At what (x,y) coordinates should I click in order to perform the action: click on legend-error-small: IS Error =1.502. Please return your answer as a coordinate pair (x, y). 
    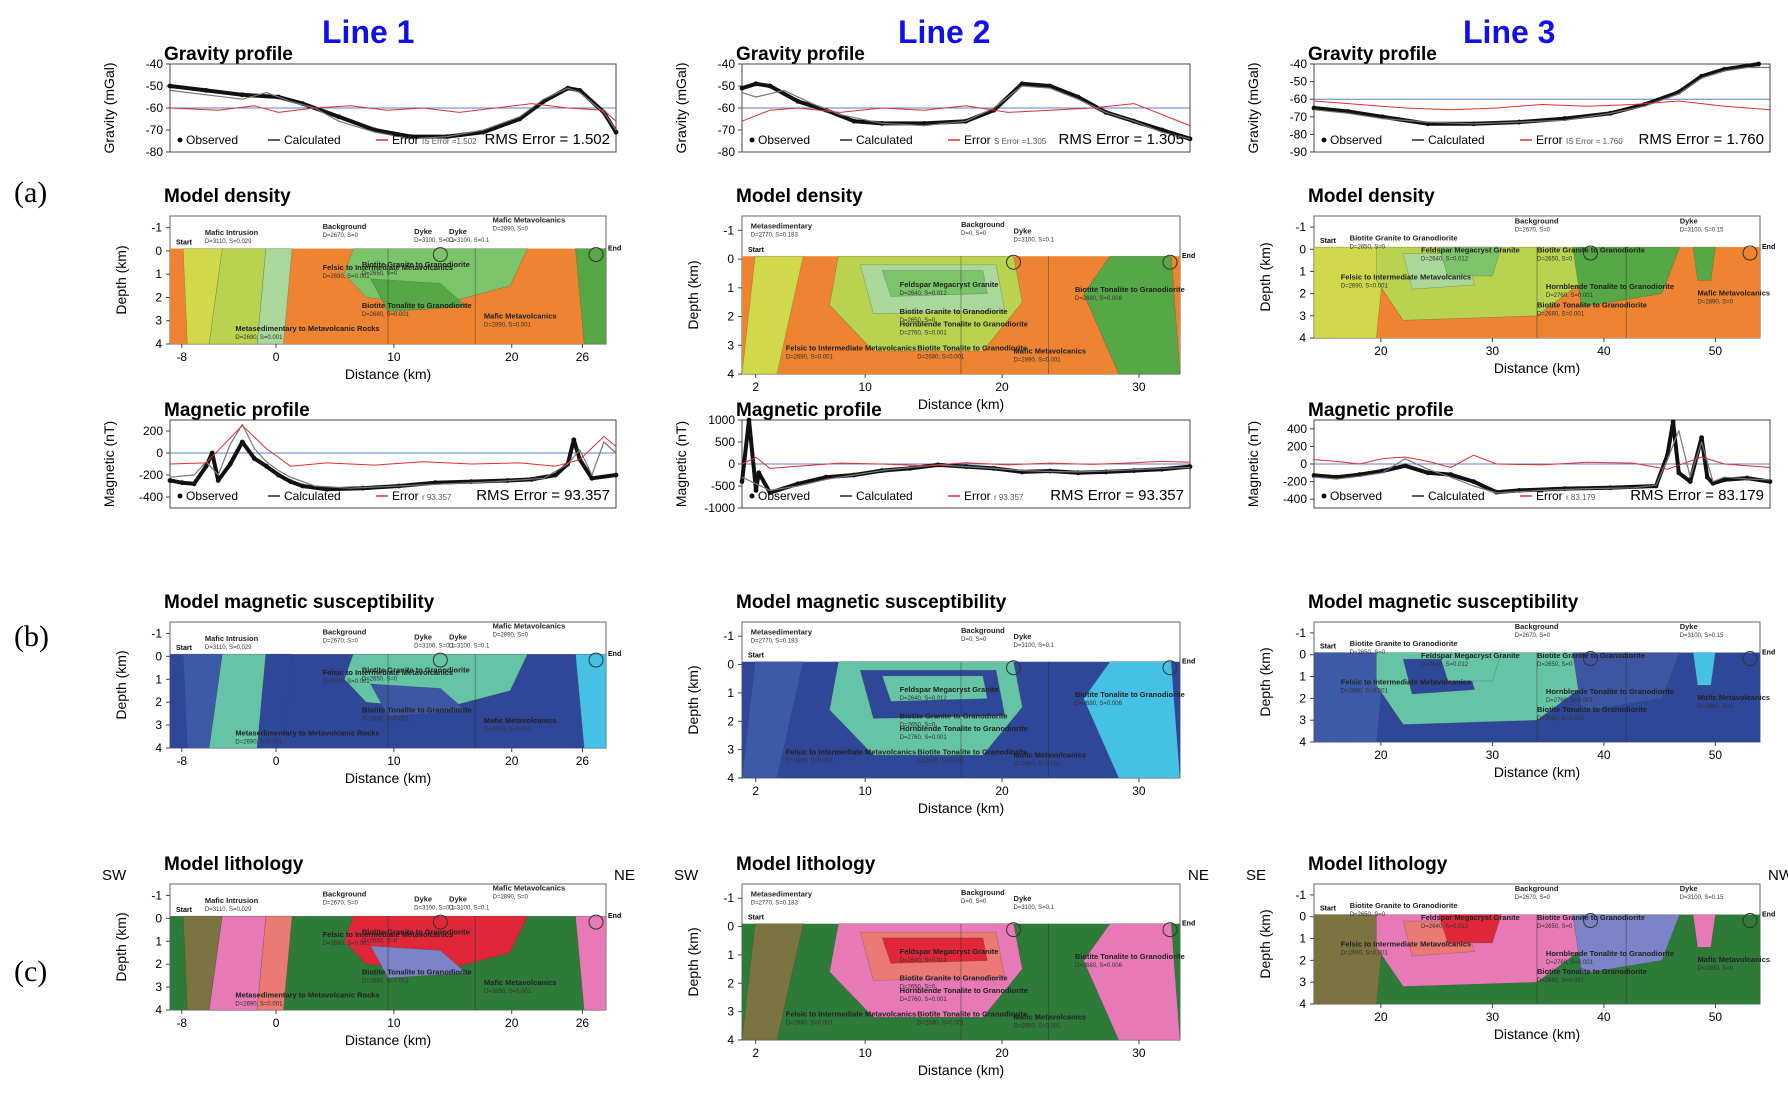
    Looking at the image, I should click on (449, 141).